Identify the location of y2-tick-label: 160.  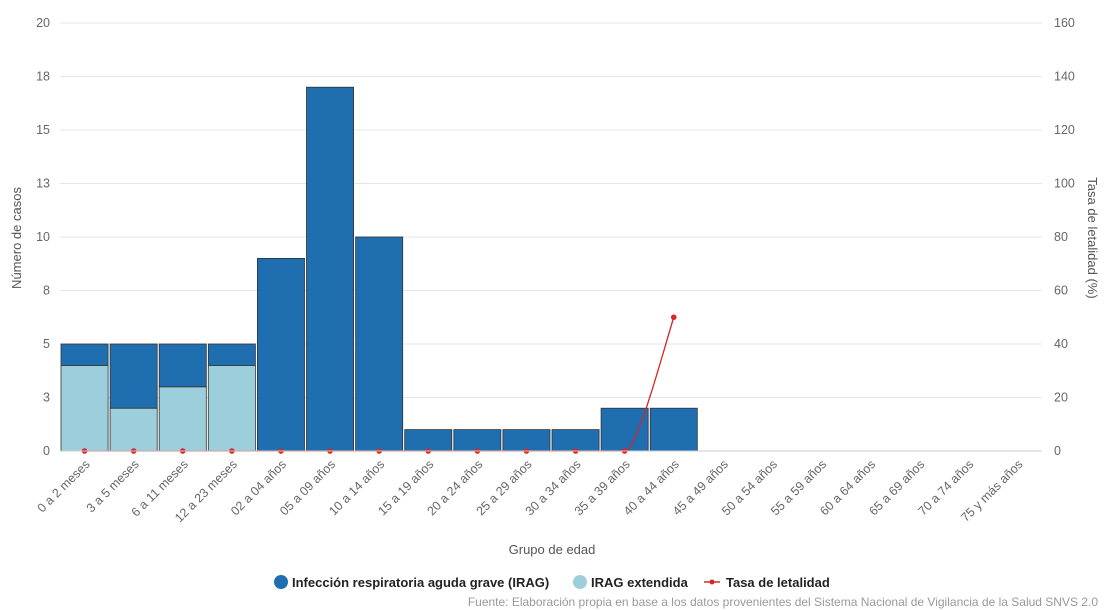
(1064, 23).